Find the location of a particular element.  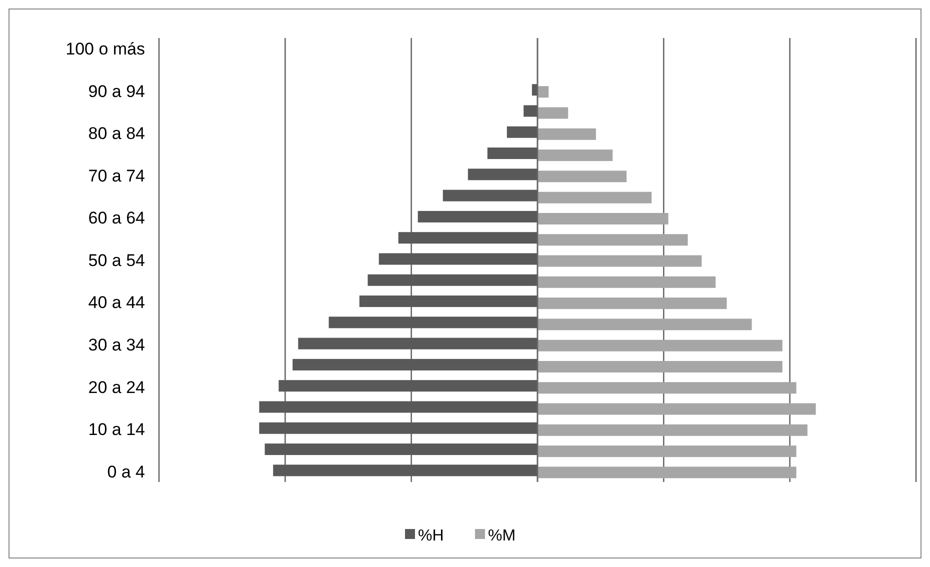

y-tick-label: 10 a 14 is located at coordinates (116, 430).